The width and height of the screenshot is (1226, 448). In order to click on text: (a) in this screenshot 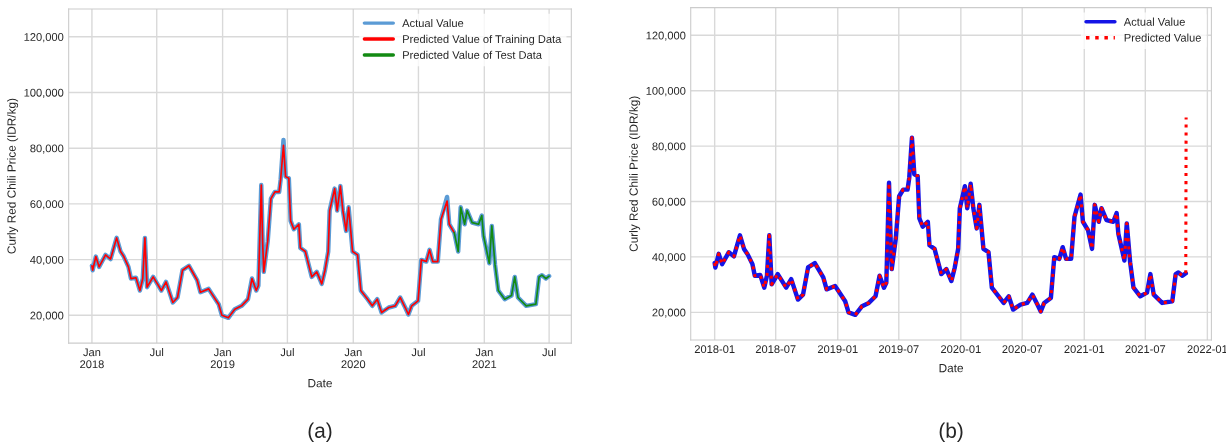, I will do `click(320, 432)`.